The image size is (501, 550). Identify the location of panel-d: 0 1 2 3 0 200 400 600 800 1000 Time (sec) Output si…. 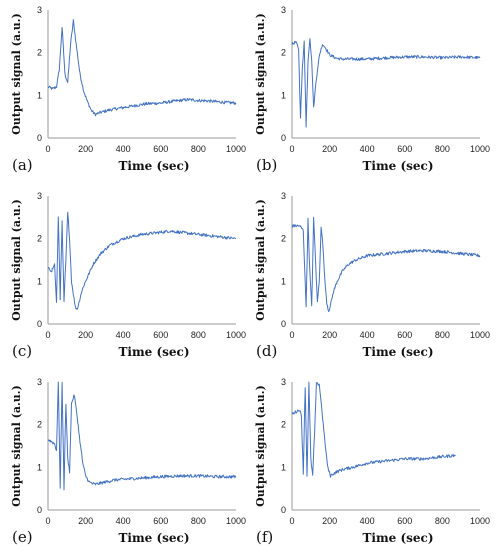
(372, 275).